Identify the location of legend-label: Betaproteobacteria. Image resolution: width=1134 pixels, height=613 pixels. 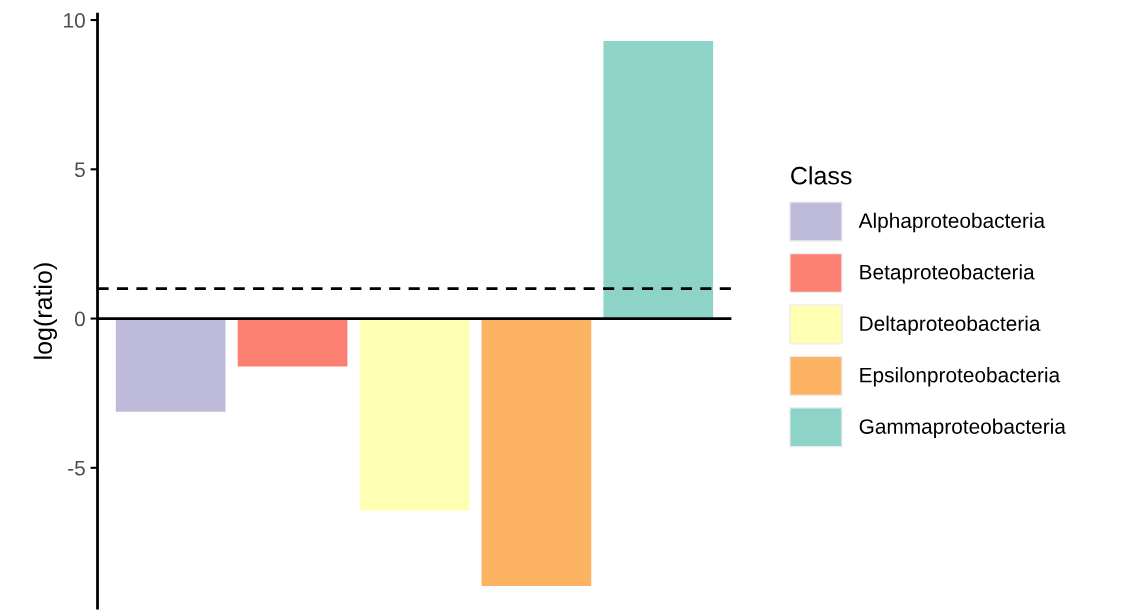
(947, 274).